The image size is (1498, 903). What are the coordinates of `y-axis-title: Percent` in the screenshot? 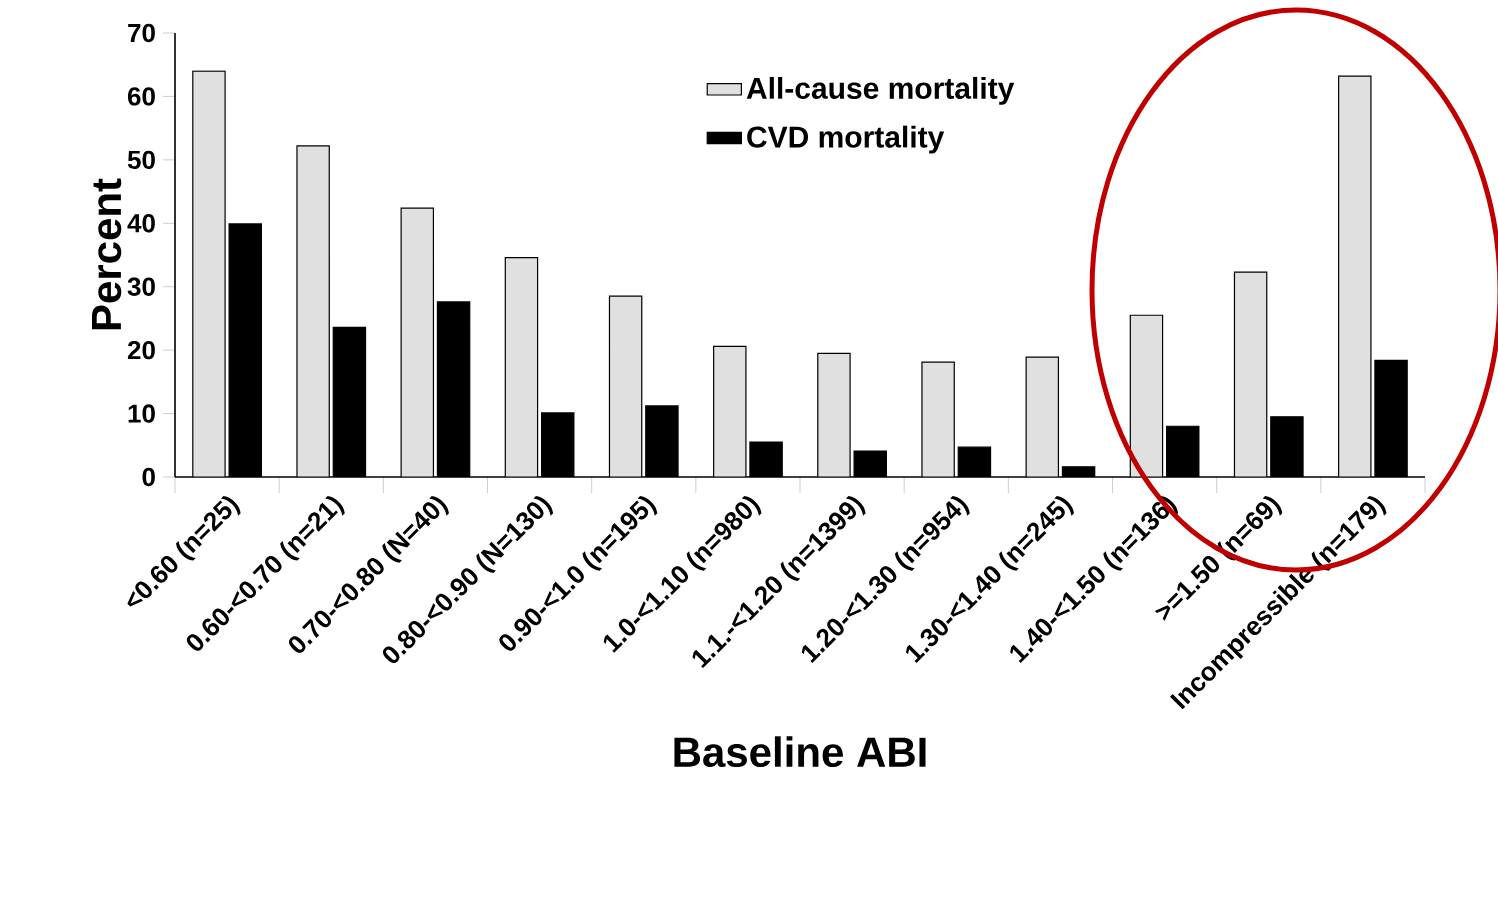 It's located at (106, 254).